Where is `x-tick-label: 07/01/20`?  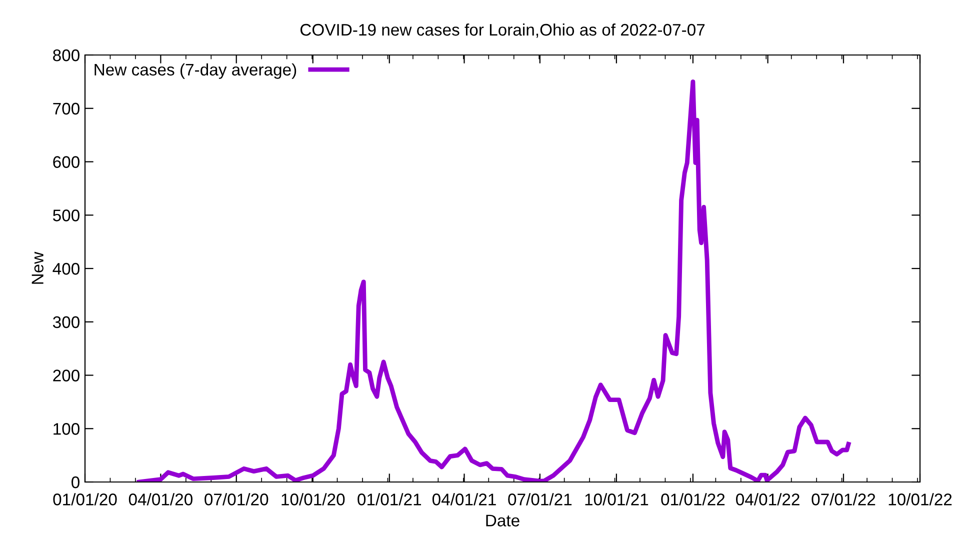 x-tick-label: 07/01/20 is located at coordinates (236, 499).